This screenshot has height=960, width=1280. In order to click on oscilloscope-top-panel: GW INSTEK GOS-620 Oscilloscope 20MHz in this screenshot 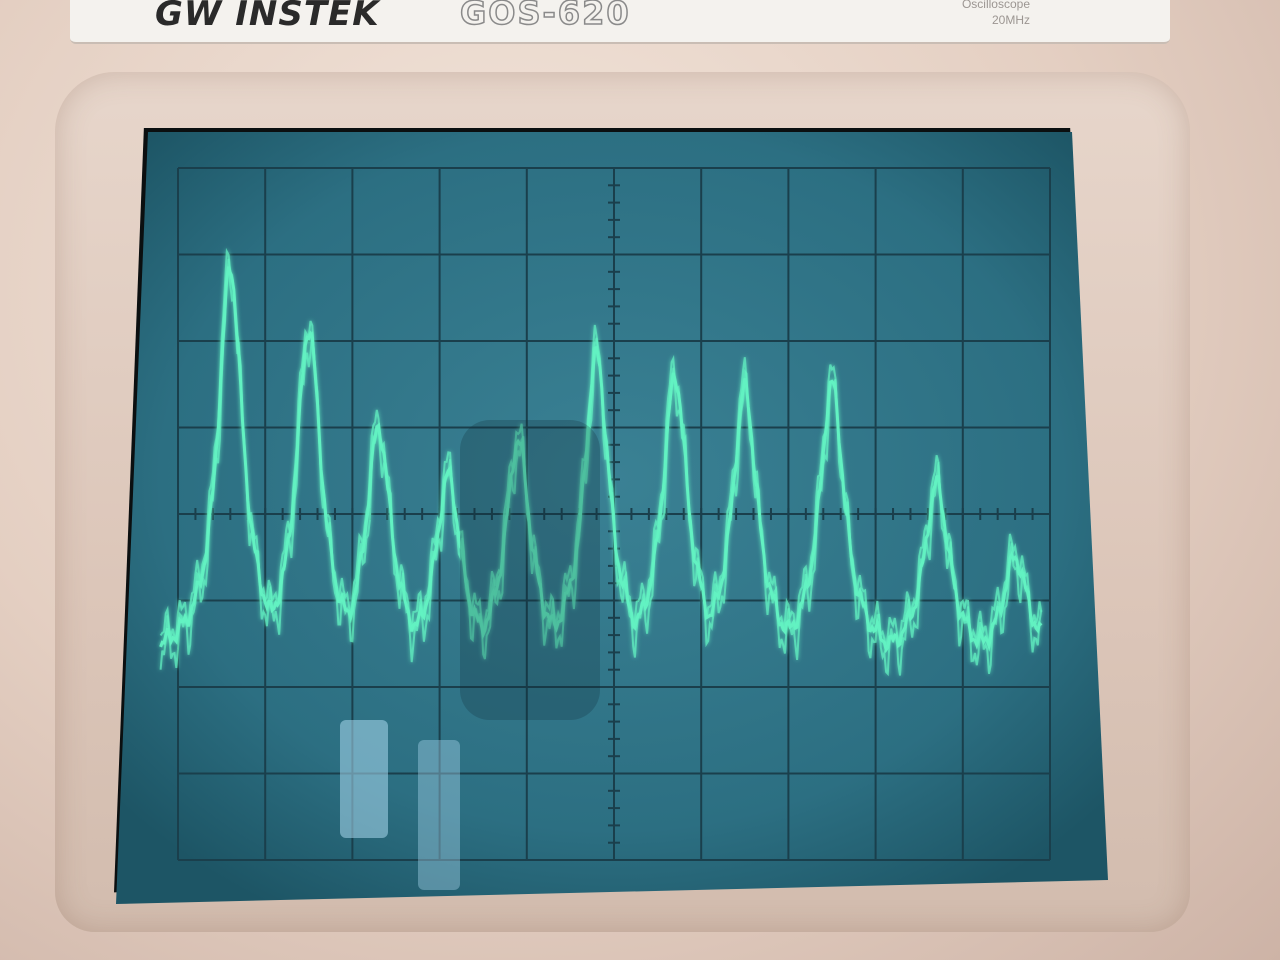, I will do `click(620, 22)`.